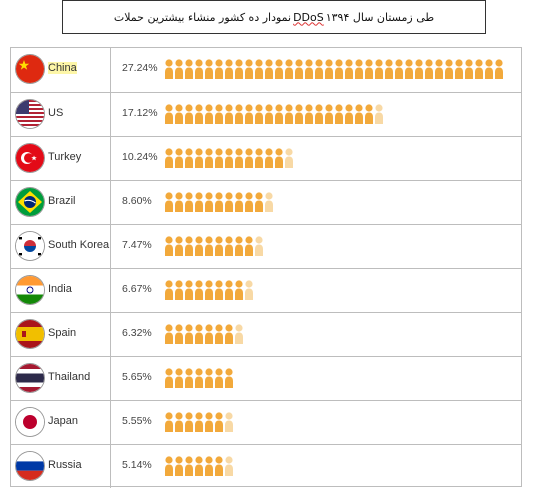  What do you see at coordinates (137, 333) in the screenshot?
I see `percent-label: 6.32%` at bounding box center [137, 333].